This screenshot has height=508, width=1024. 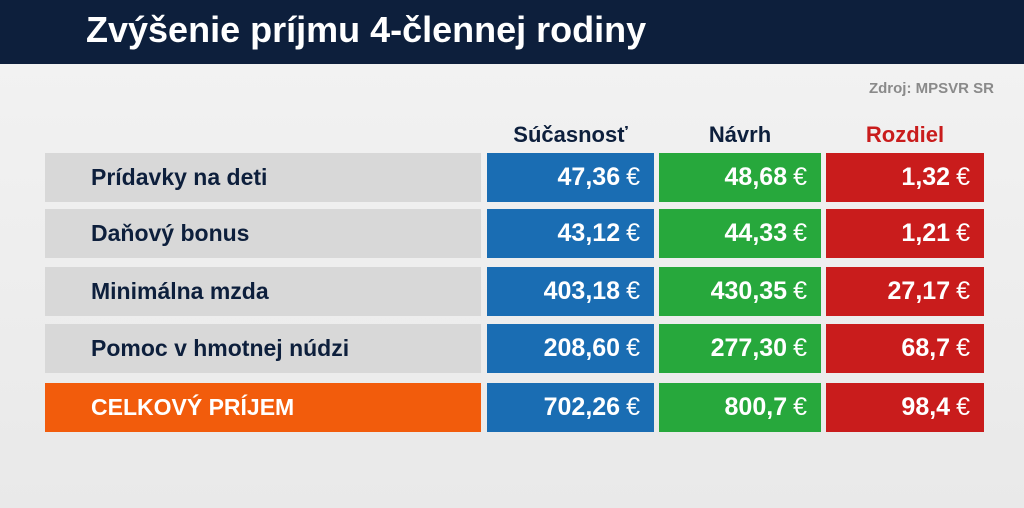 I want to click on value-number: 43,12, so click(x=589, y=233).